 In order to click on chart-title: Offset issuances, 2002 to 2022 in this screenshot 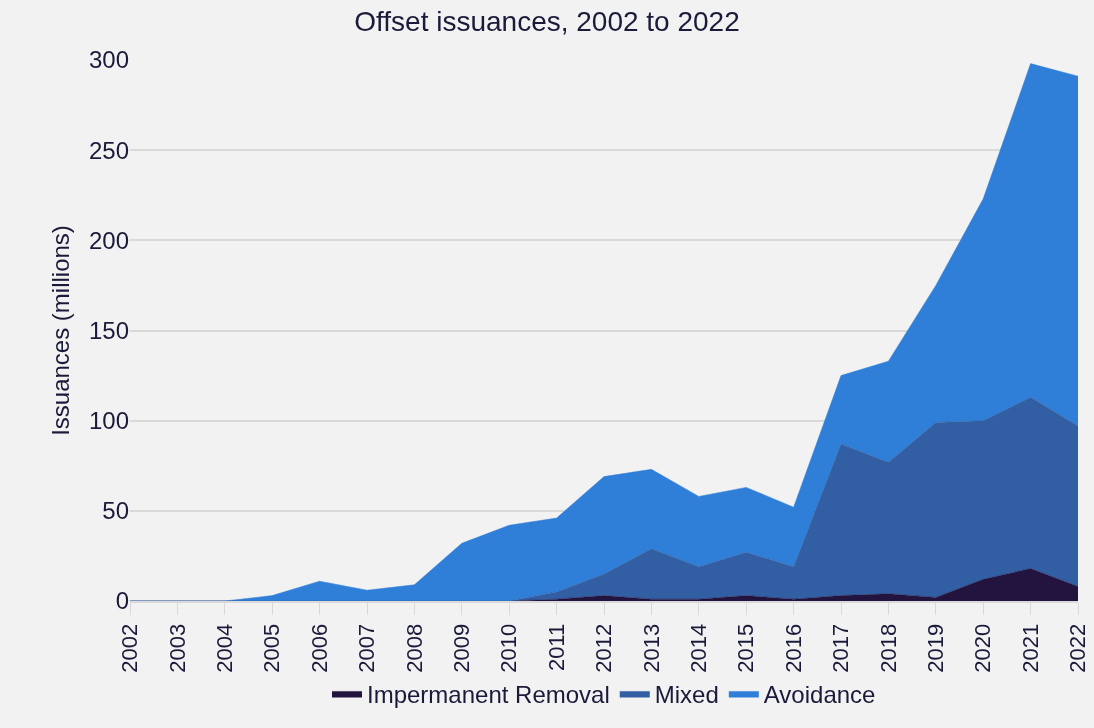, I will do `click(547, 21)`.